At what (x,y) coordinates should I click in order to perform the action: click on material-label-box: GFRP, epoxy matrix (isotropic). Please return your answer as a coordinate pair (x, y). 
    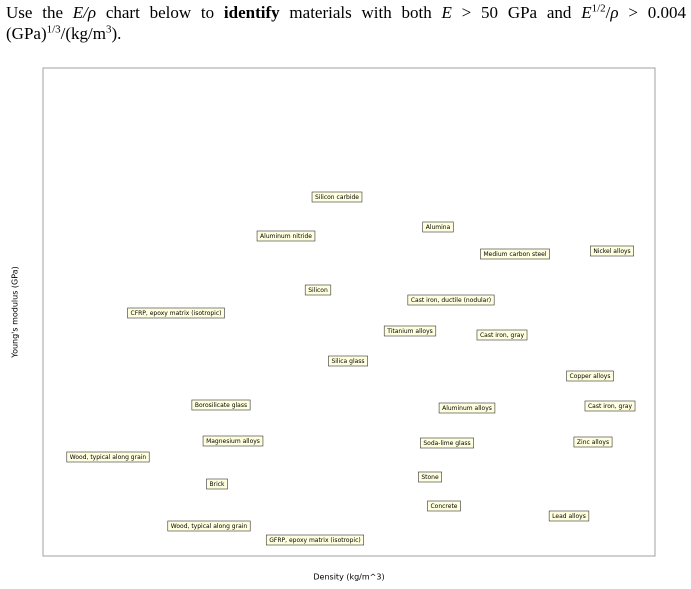
    Looking at the image, I should click on (315, 540).